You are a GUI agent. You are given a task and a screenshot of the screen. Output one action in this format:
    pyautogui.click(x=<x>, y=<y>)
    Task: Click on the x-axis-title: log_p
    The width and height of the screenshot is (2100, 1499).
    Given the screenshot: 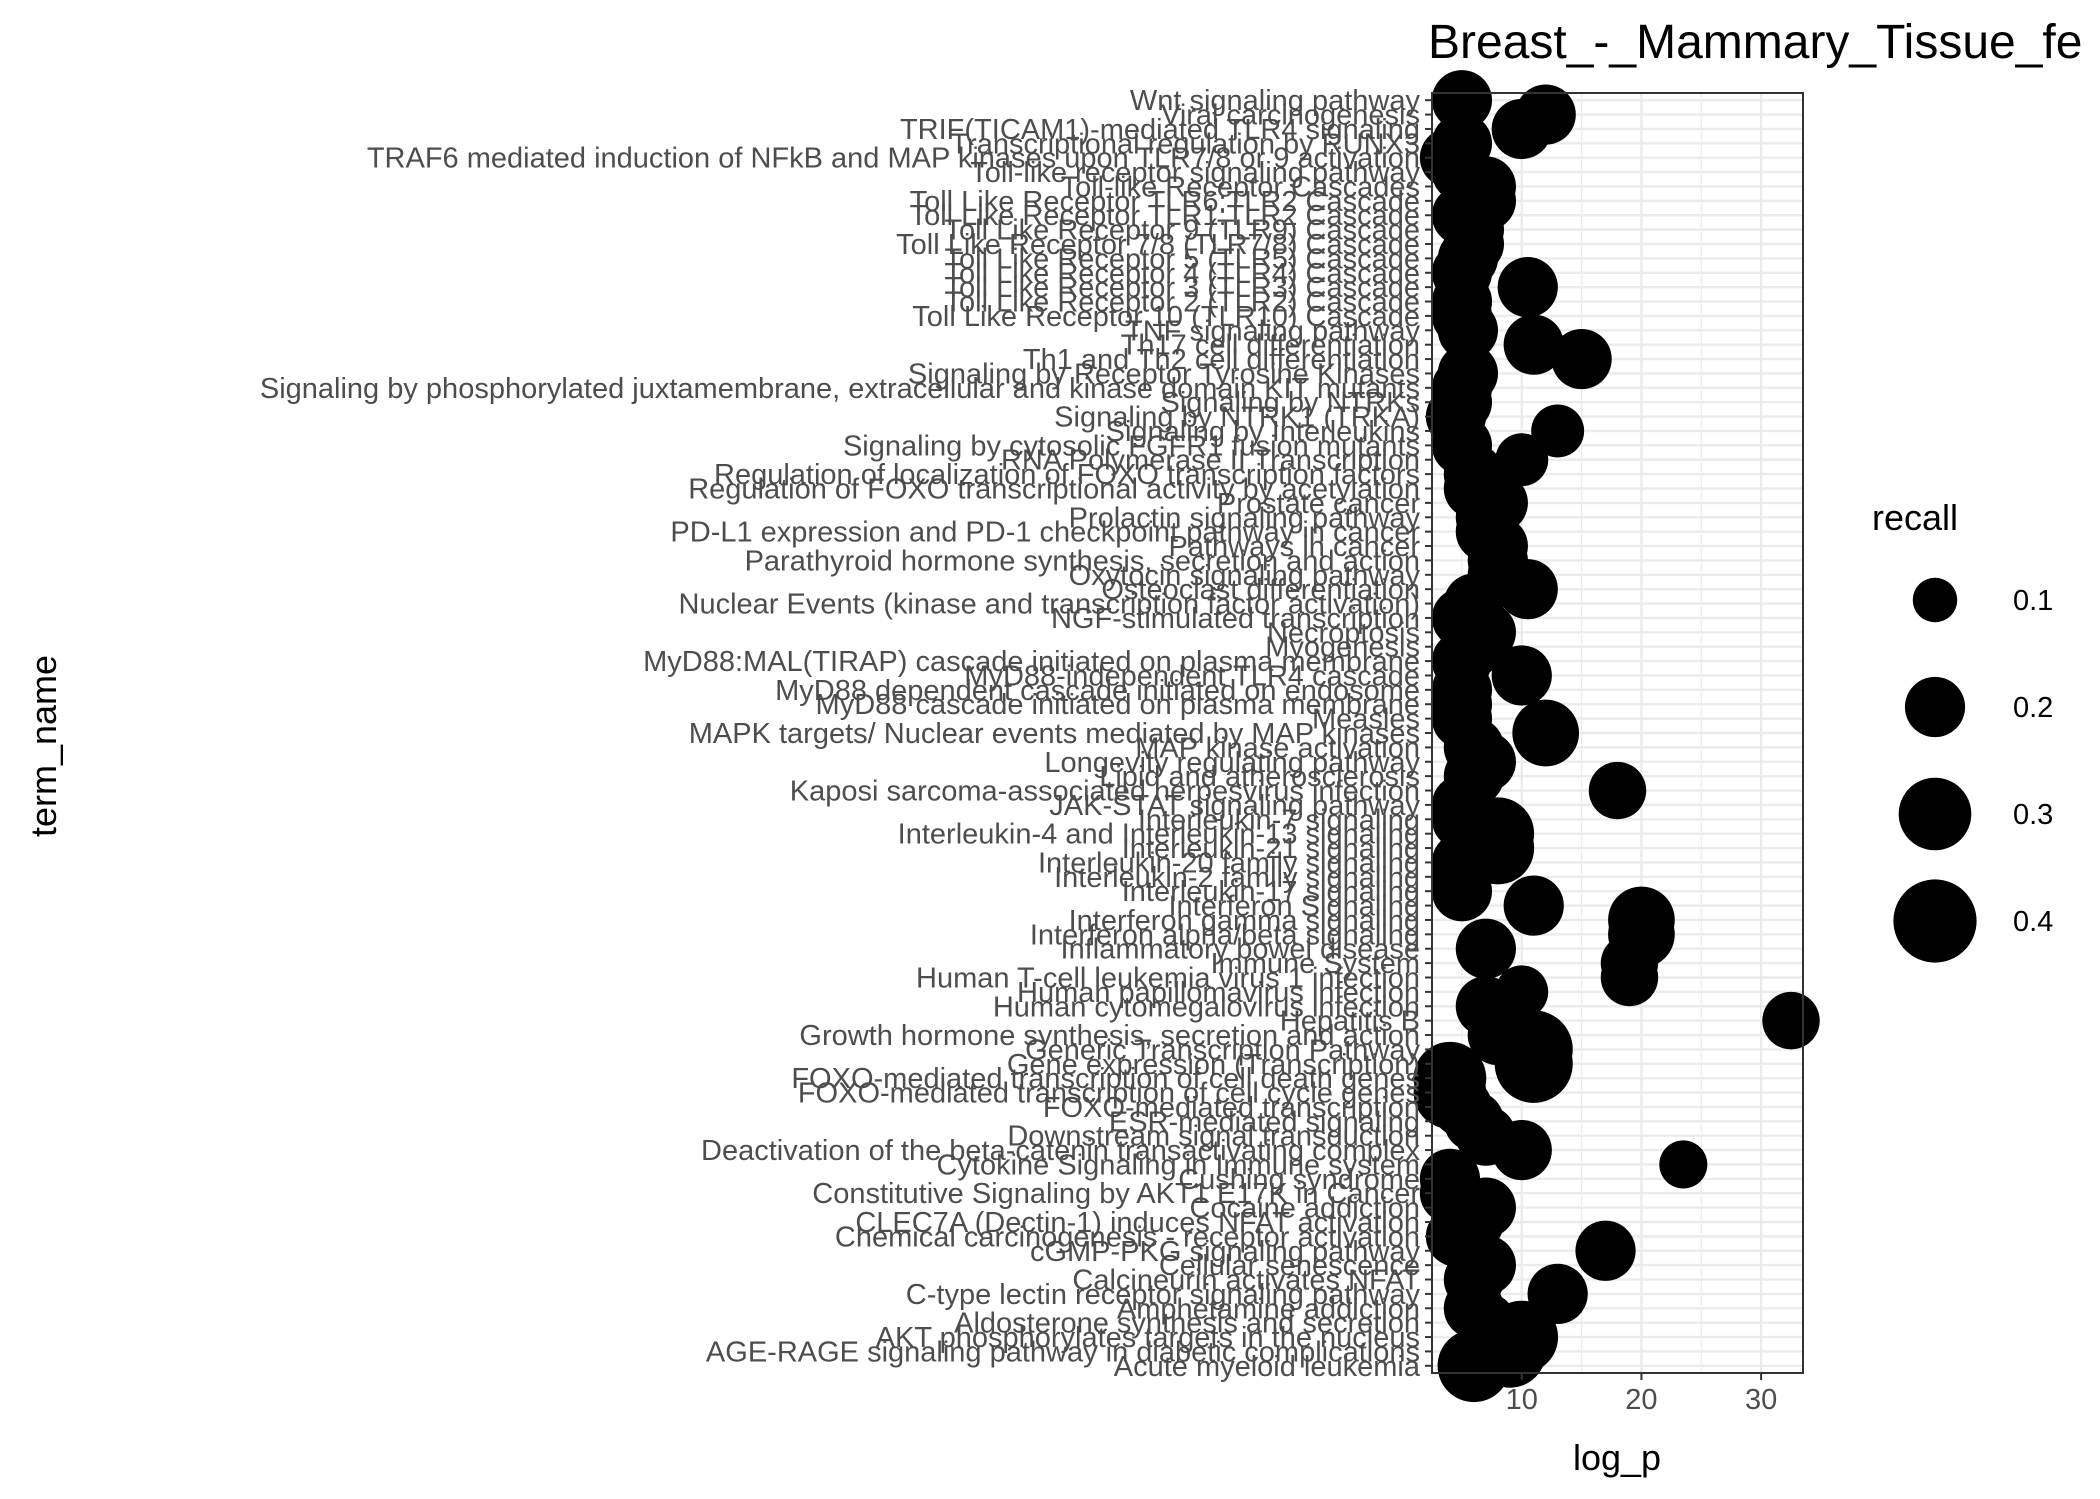 What is the action you would take?
    pyautogui.click(x=1617, y=1457)
    